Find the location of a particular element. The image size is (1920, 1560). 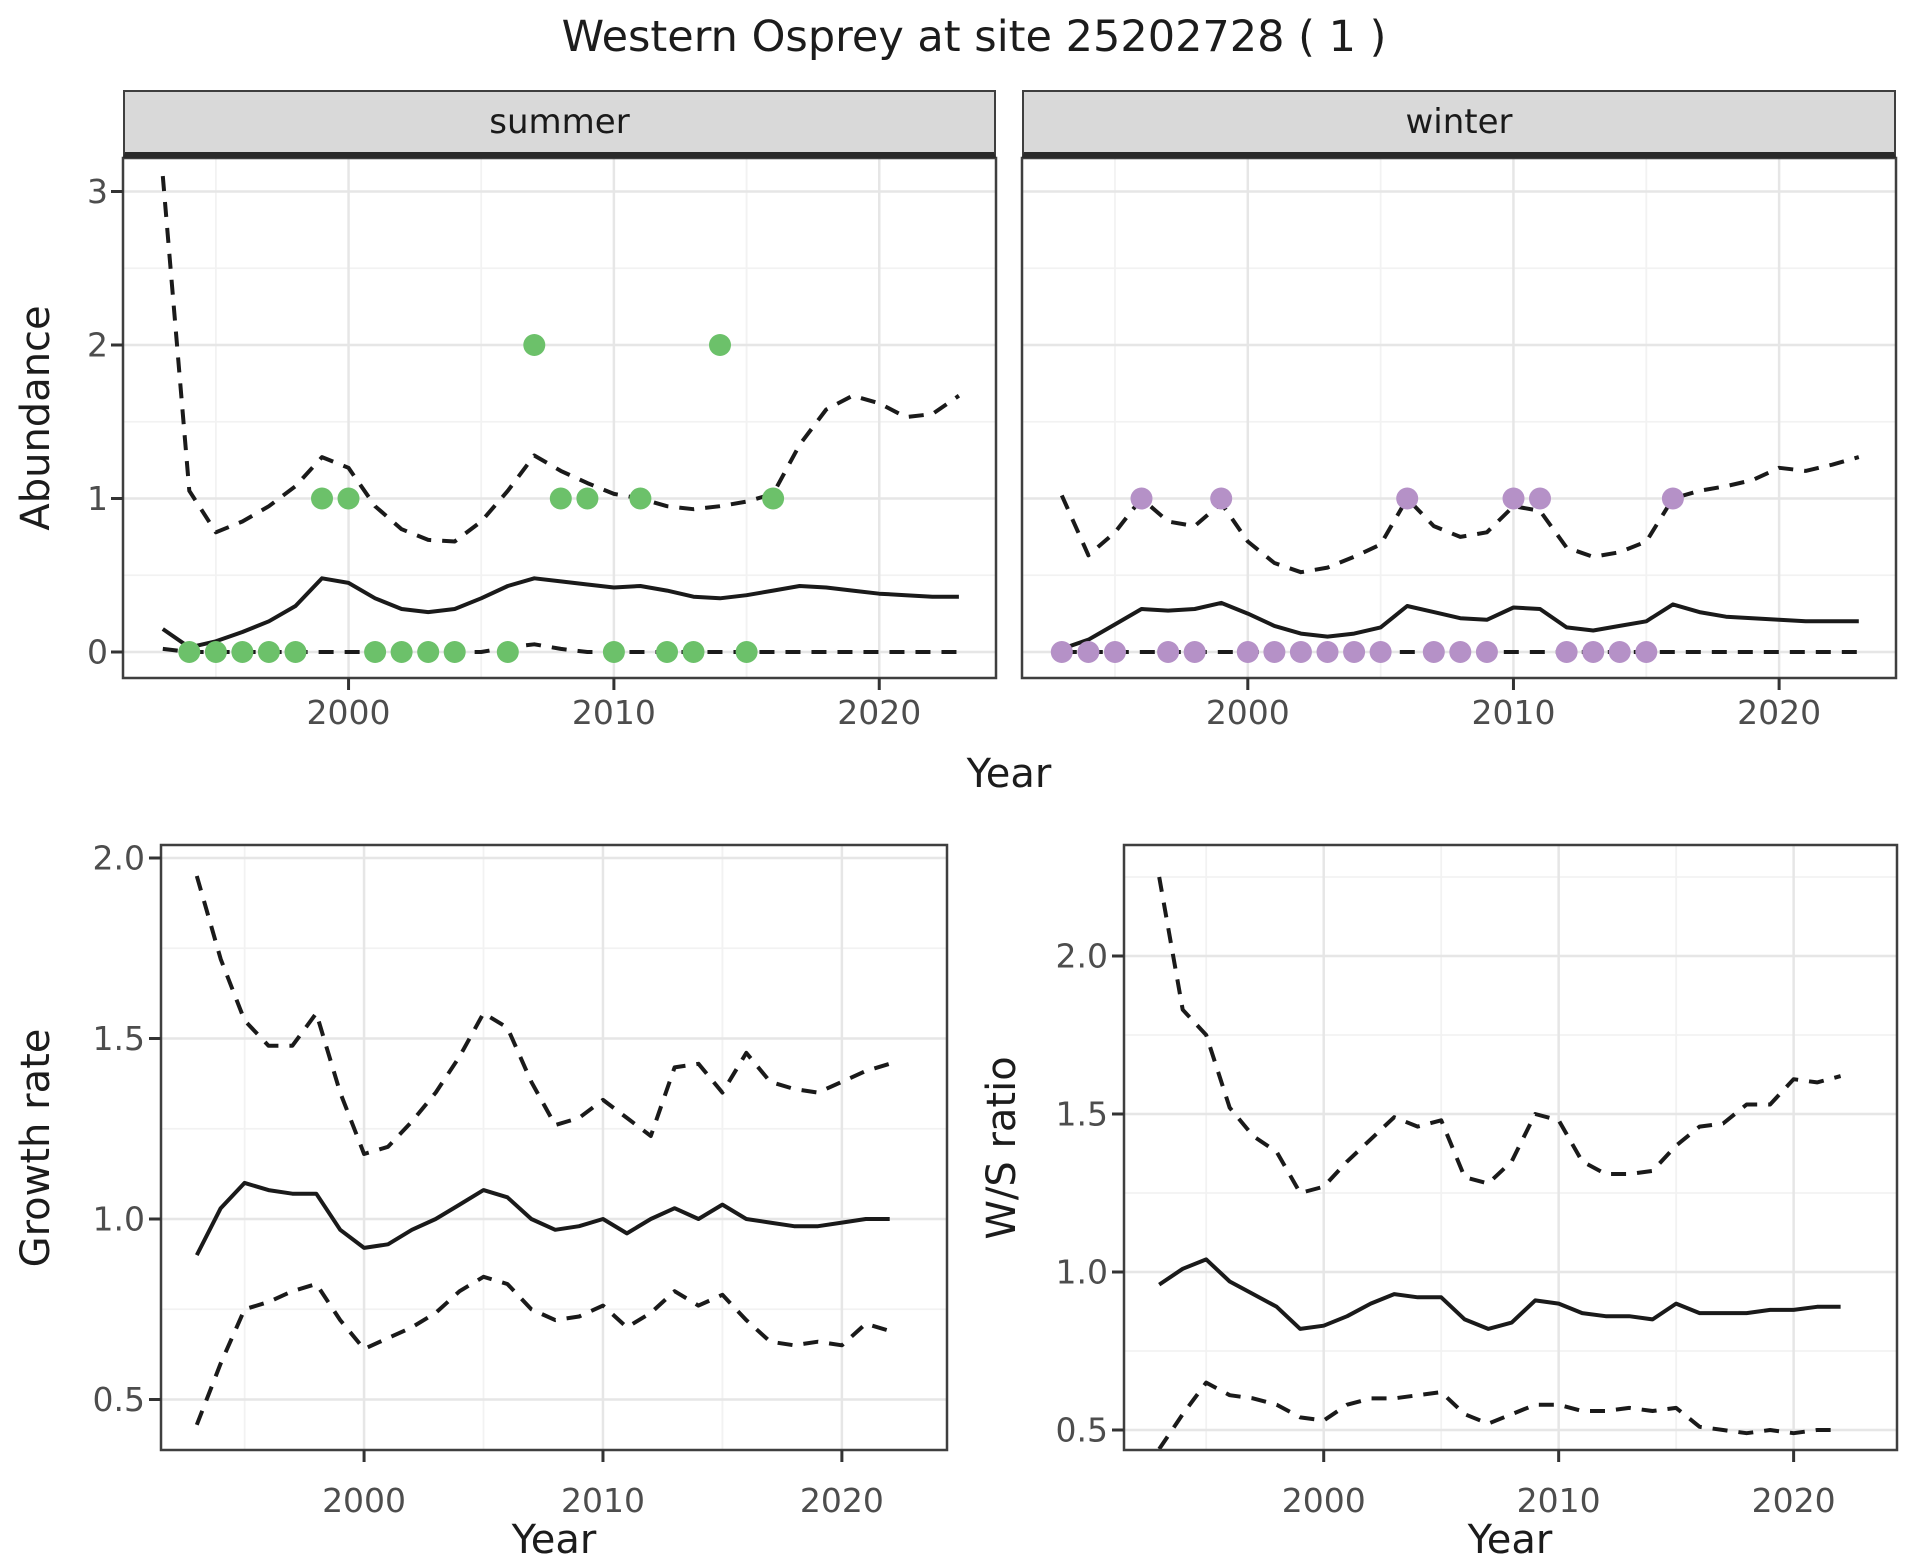

growth-rate-axis-title: Growth rate is located at coordinates (36, 1148).